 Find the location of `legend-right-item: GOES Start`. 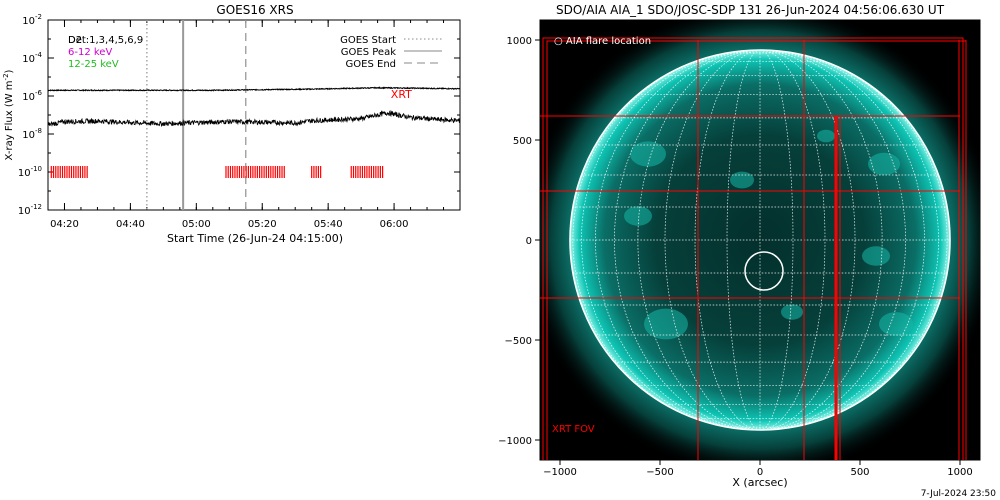

legend-right-item: GOES Start is located at coordinates (368, 40).